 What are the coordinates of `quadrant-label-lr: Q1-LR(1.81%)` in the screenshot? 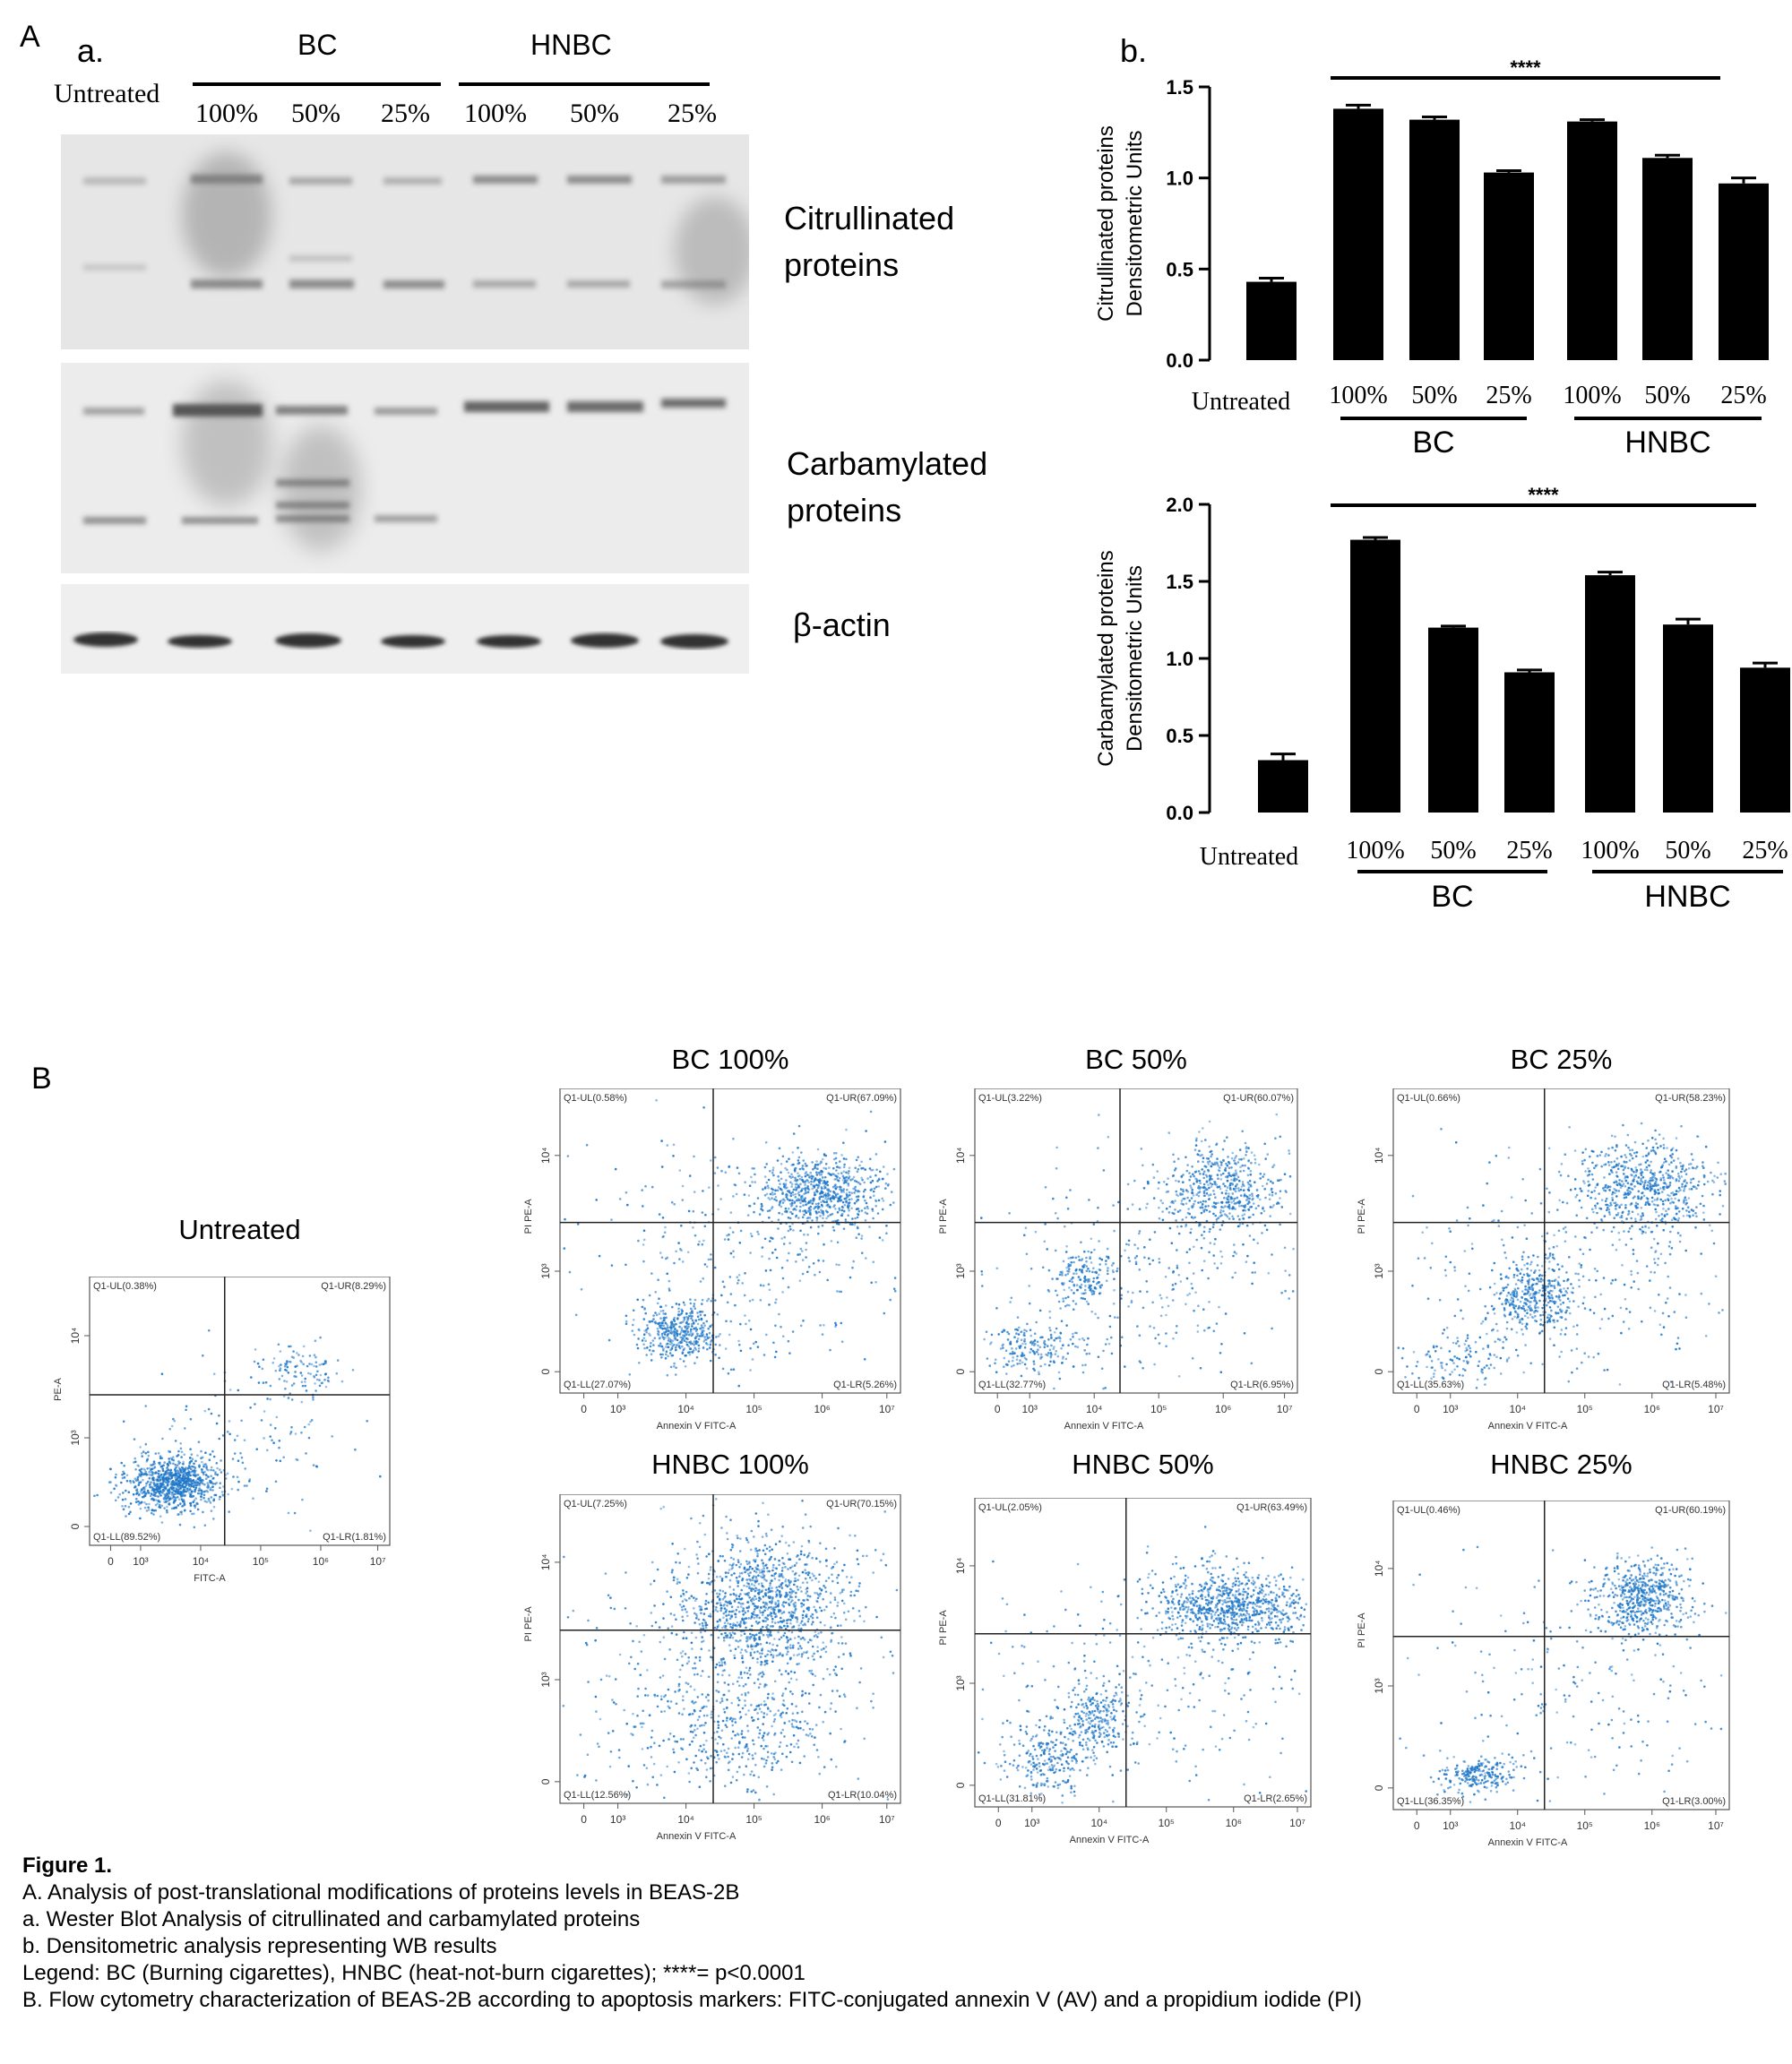 It's located at (354, 1537).